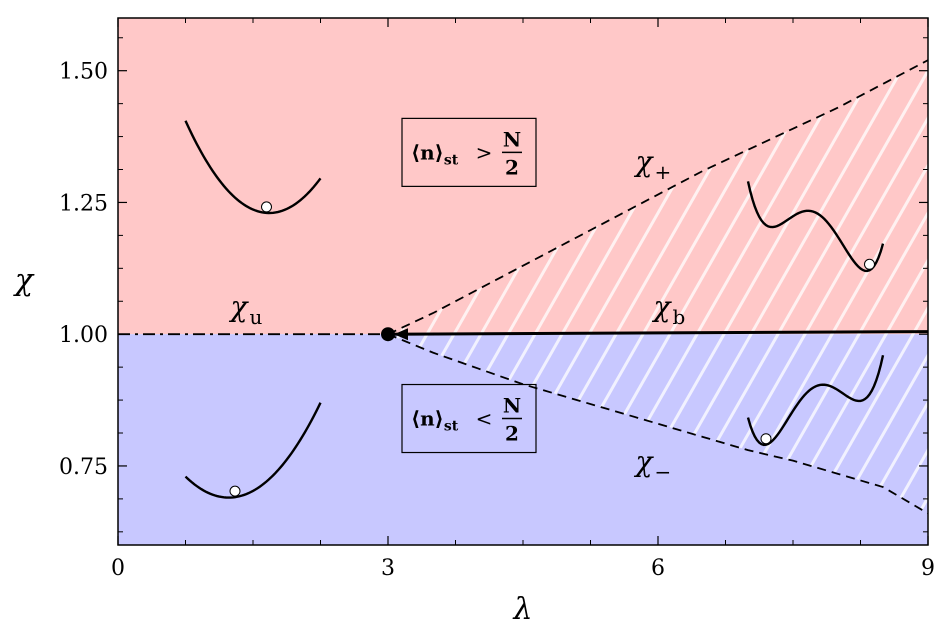 The height and width of the screenshot is (631, 947). I want to click on condition-boxes: ⟨n⟩st > N 2 ⟨n⟩st < N 2, so click(469, 285).